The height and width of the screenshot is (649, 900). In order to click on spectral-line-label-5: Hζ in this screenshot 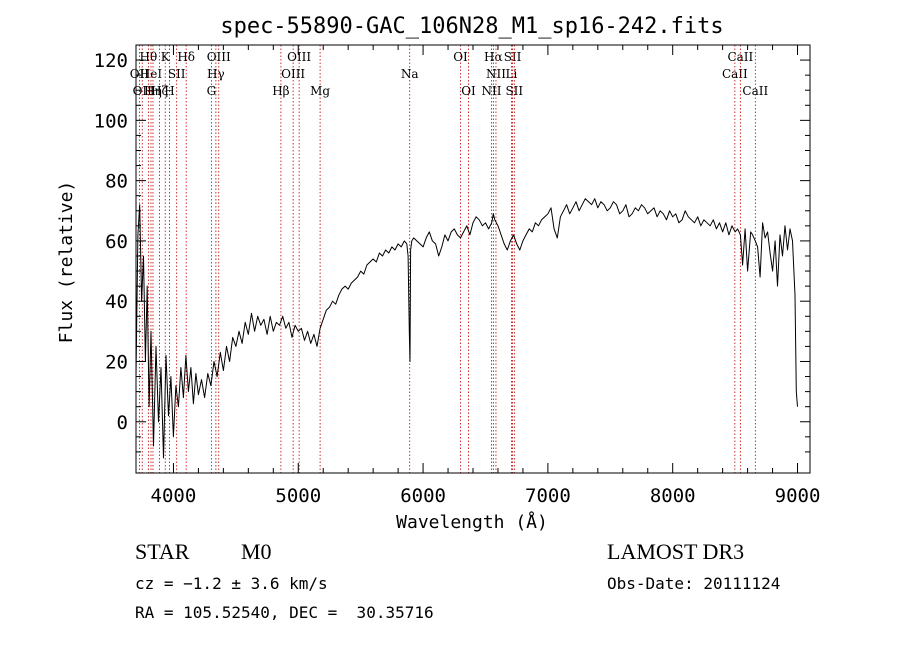, I will do `click(159, 91)`.